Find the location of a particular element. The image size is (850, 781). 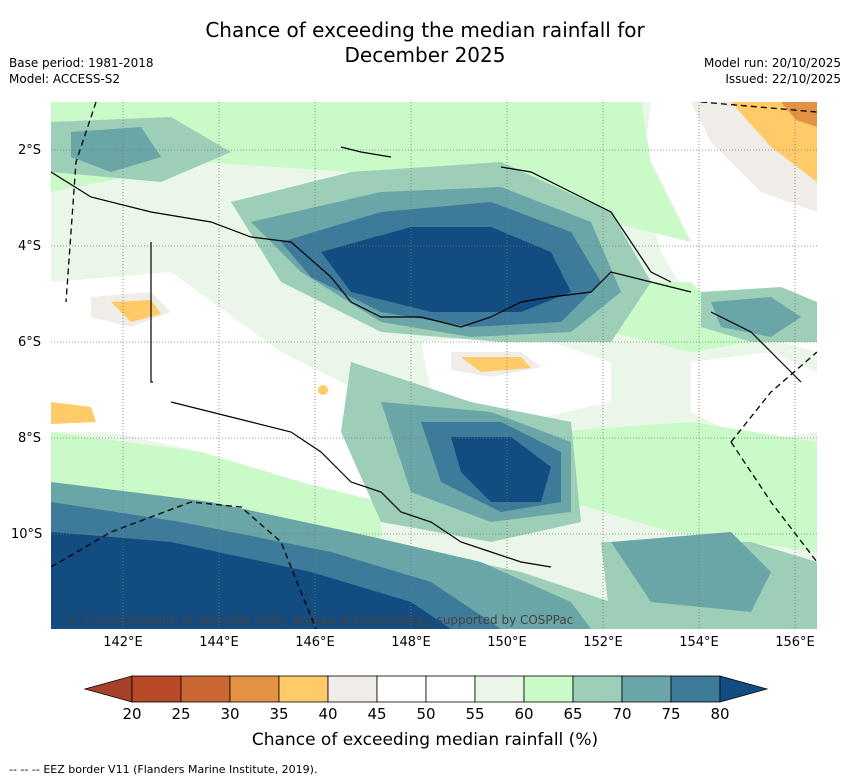

lat-label-10s: 10°S is located at coordinates (27, 534).